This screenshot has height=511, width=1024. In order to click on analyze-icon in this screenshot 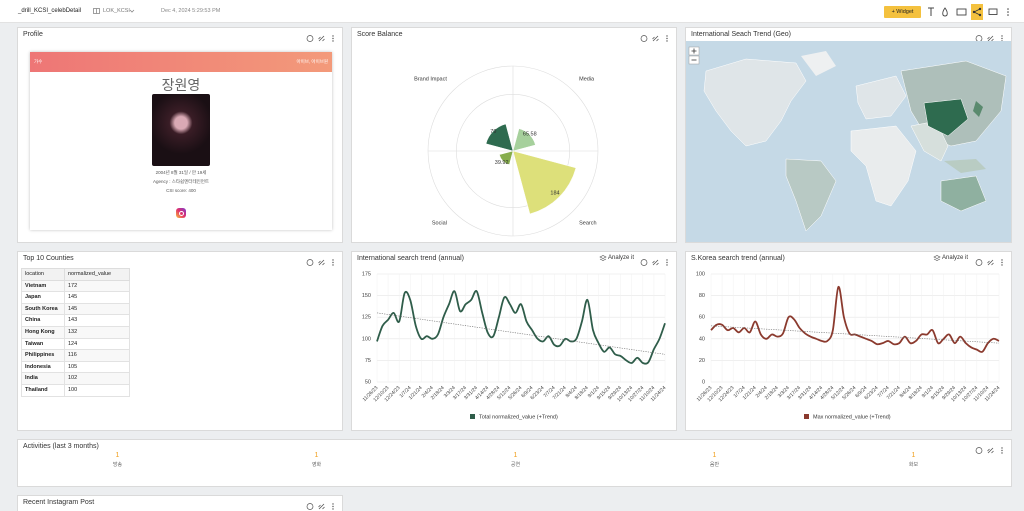, I will do `click(937, 258)`.